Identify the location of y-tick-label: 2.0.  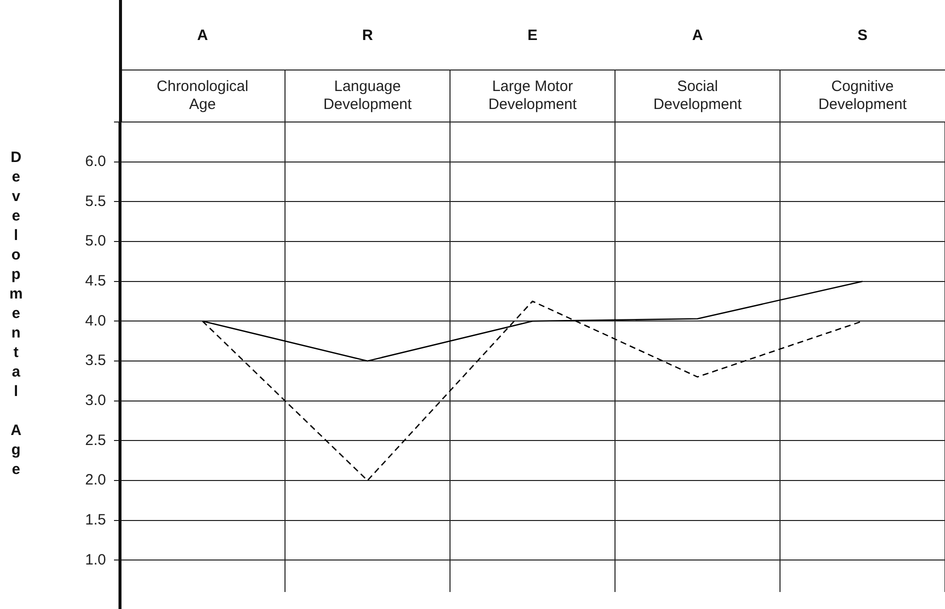
(95, 480).